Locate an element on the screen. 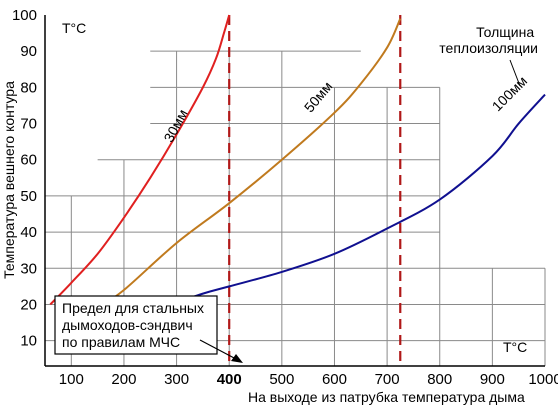 This screenshot has height=407, width=558. y-axis-title: Температура вешнего контура is located at coordinates (9, 180).